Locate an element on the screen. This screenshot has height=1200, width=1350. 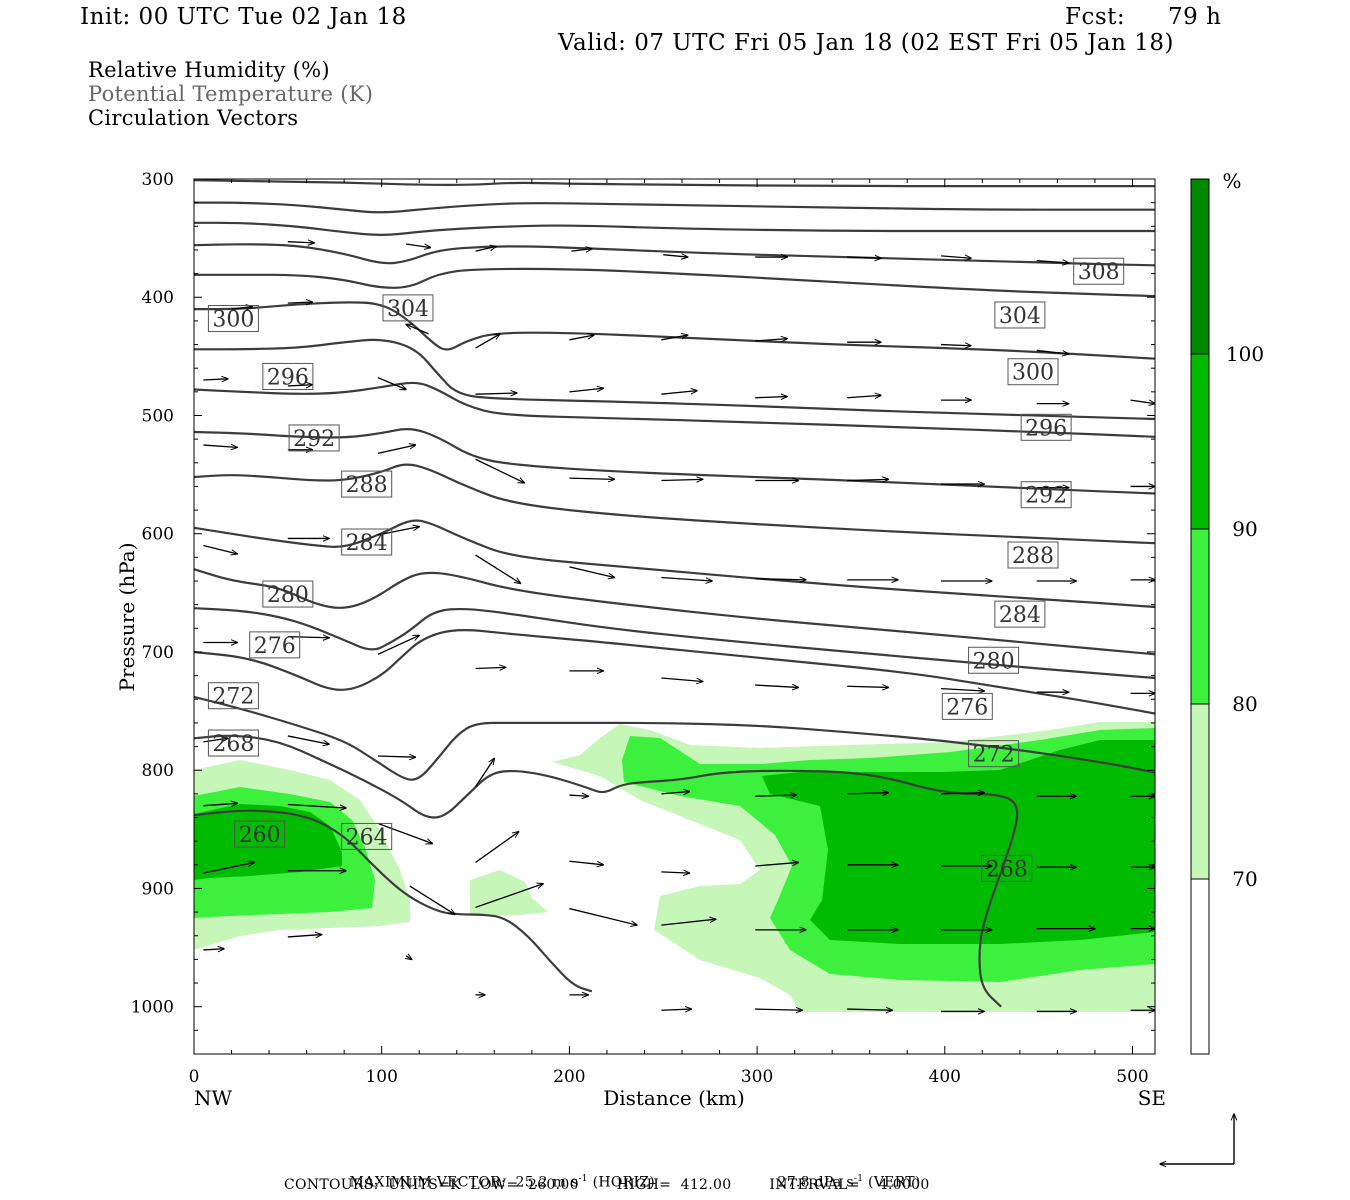
x-tick-label: 300 is located at coordinates (757, 1077).